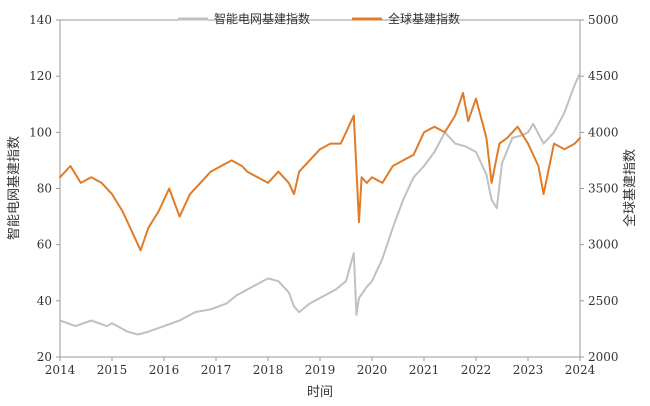 The height and width of the screenshot is (406, 650). Describe the element at coordinates (44, 357) in the screenshot. I see `y-left-tick-label: 20` at that location.